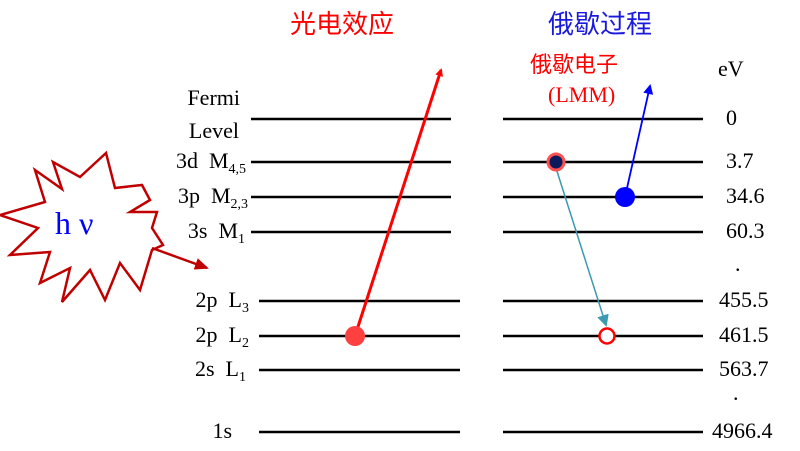 The height and width of the screenshot is (451, 800). Describe the element at coordinates (742, 430) in the screenshot. I see `energy-1s: 4966.4` at that location.